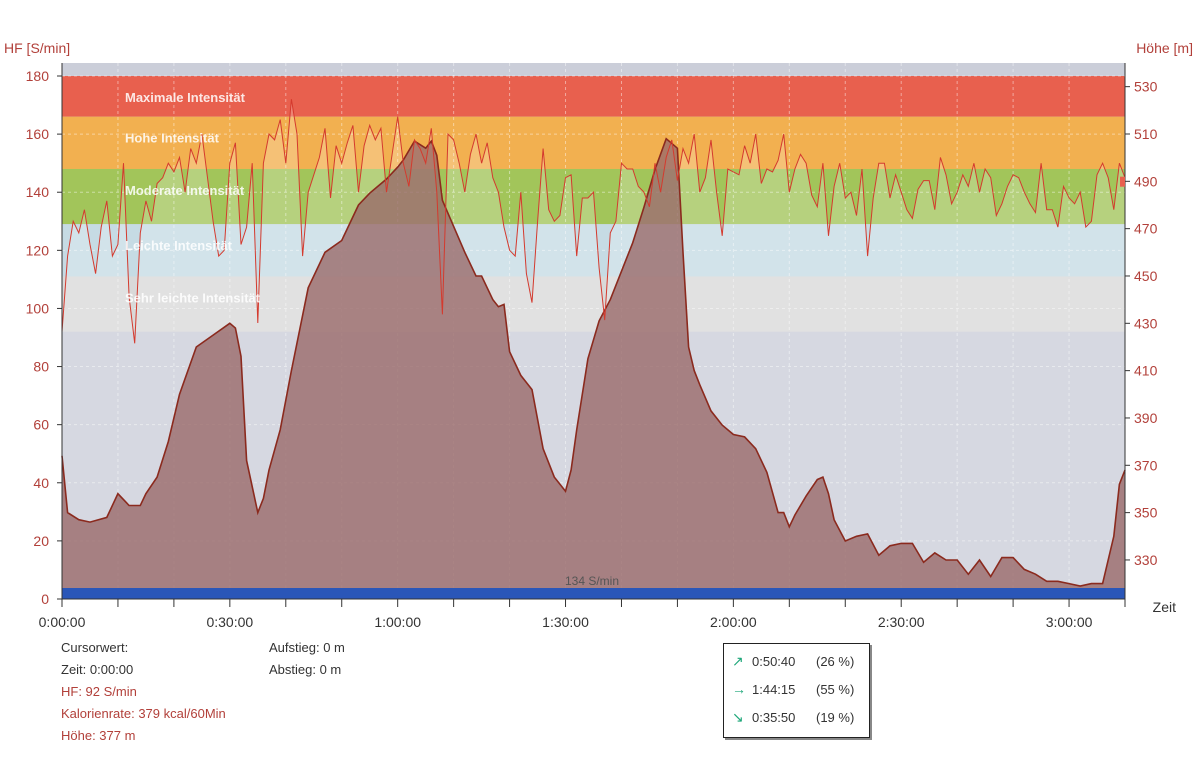  I want to click on x-tick-label: 0:30:00, so click(229, 622).